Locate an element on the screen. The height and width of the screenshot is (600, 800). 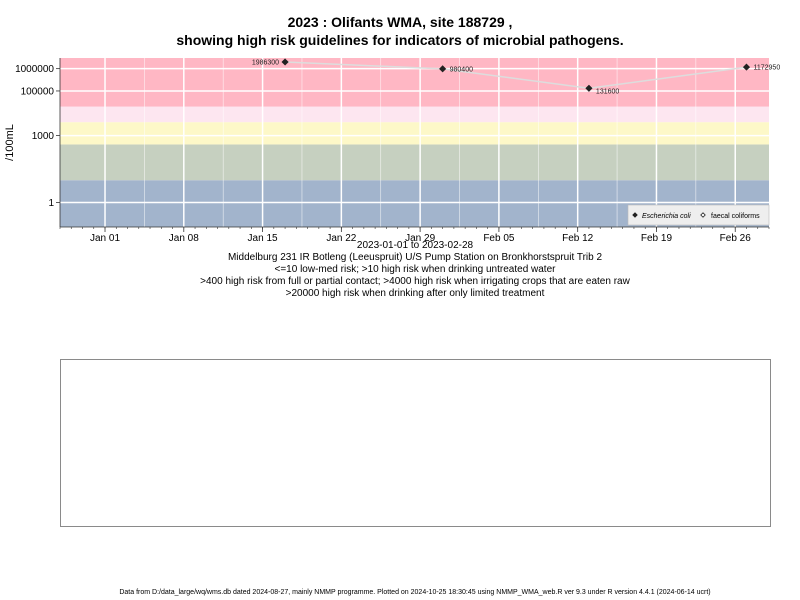
legend-marker-faecal is located at coordinates (703, 215).